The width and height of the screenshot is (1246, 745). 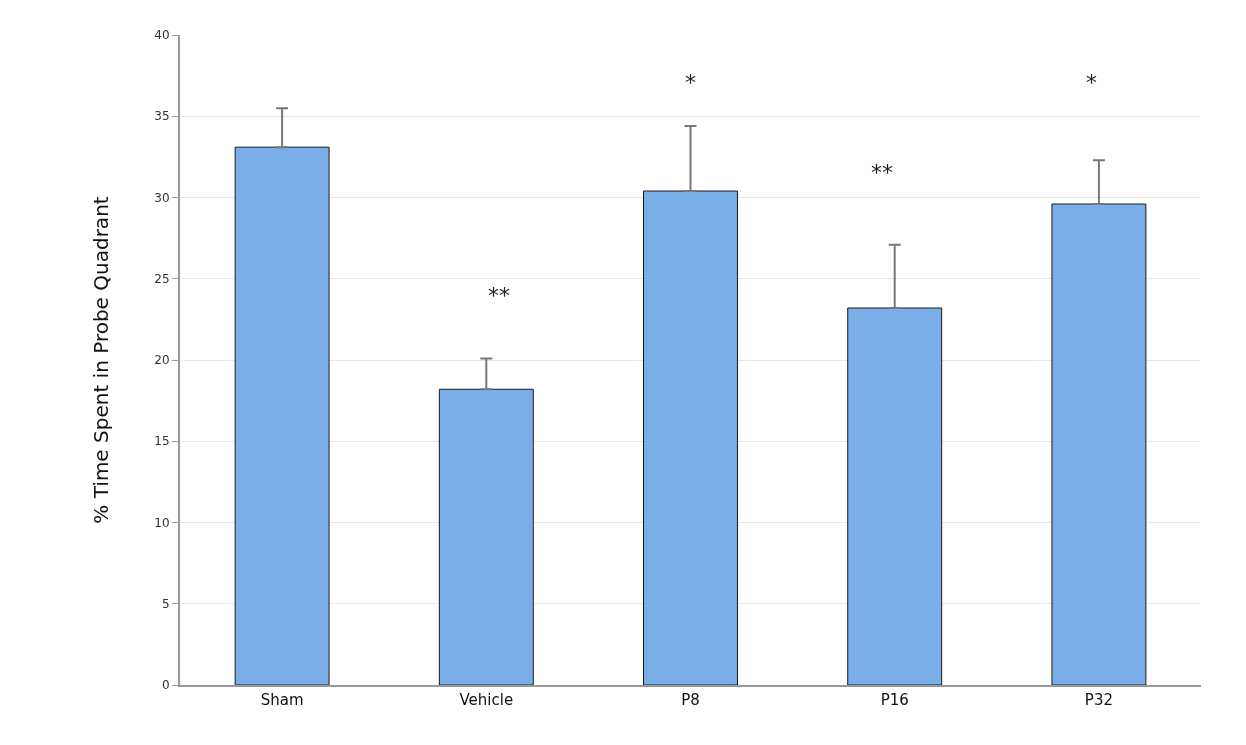 I want to click on x-tick-label: Vehicle, so click(x=486, y=700).